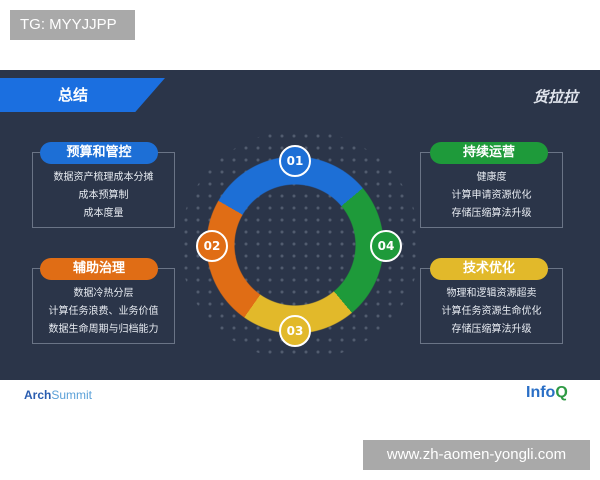 This screenshot has width=600, height=480. What do you see at coordinates (103, 195) in the screenshot?
I see `list-item: 成本预算制` at bounding box center [103, 195].